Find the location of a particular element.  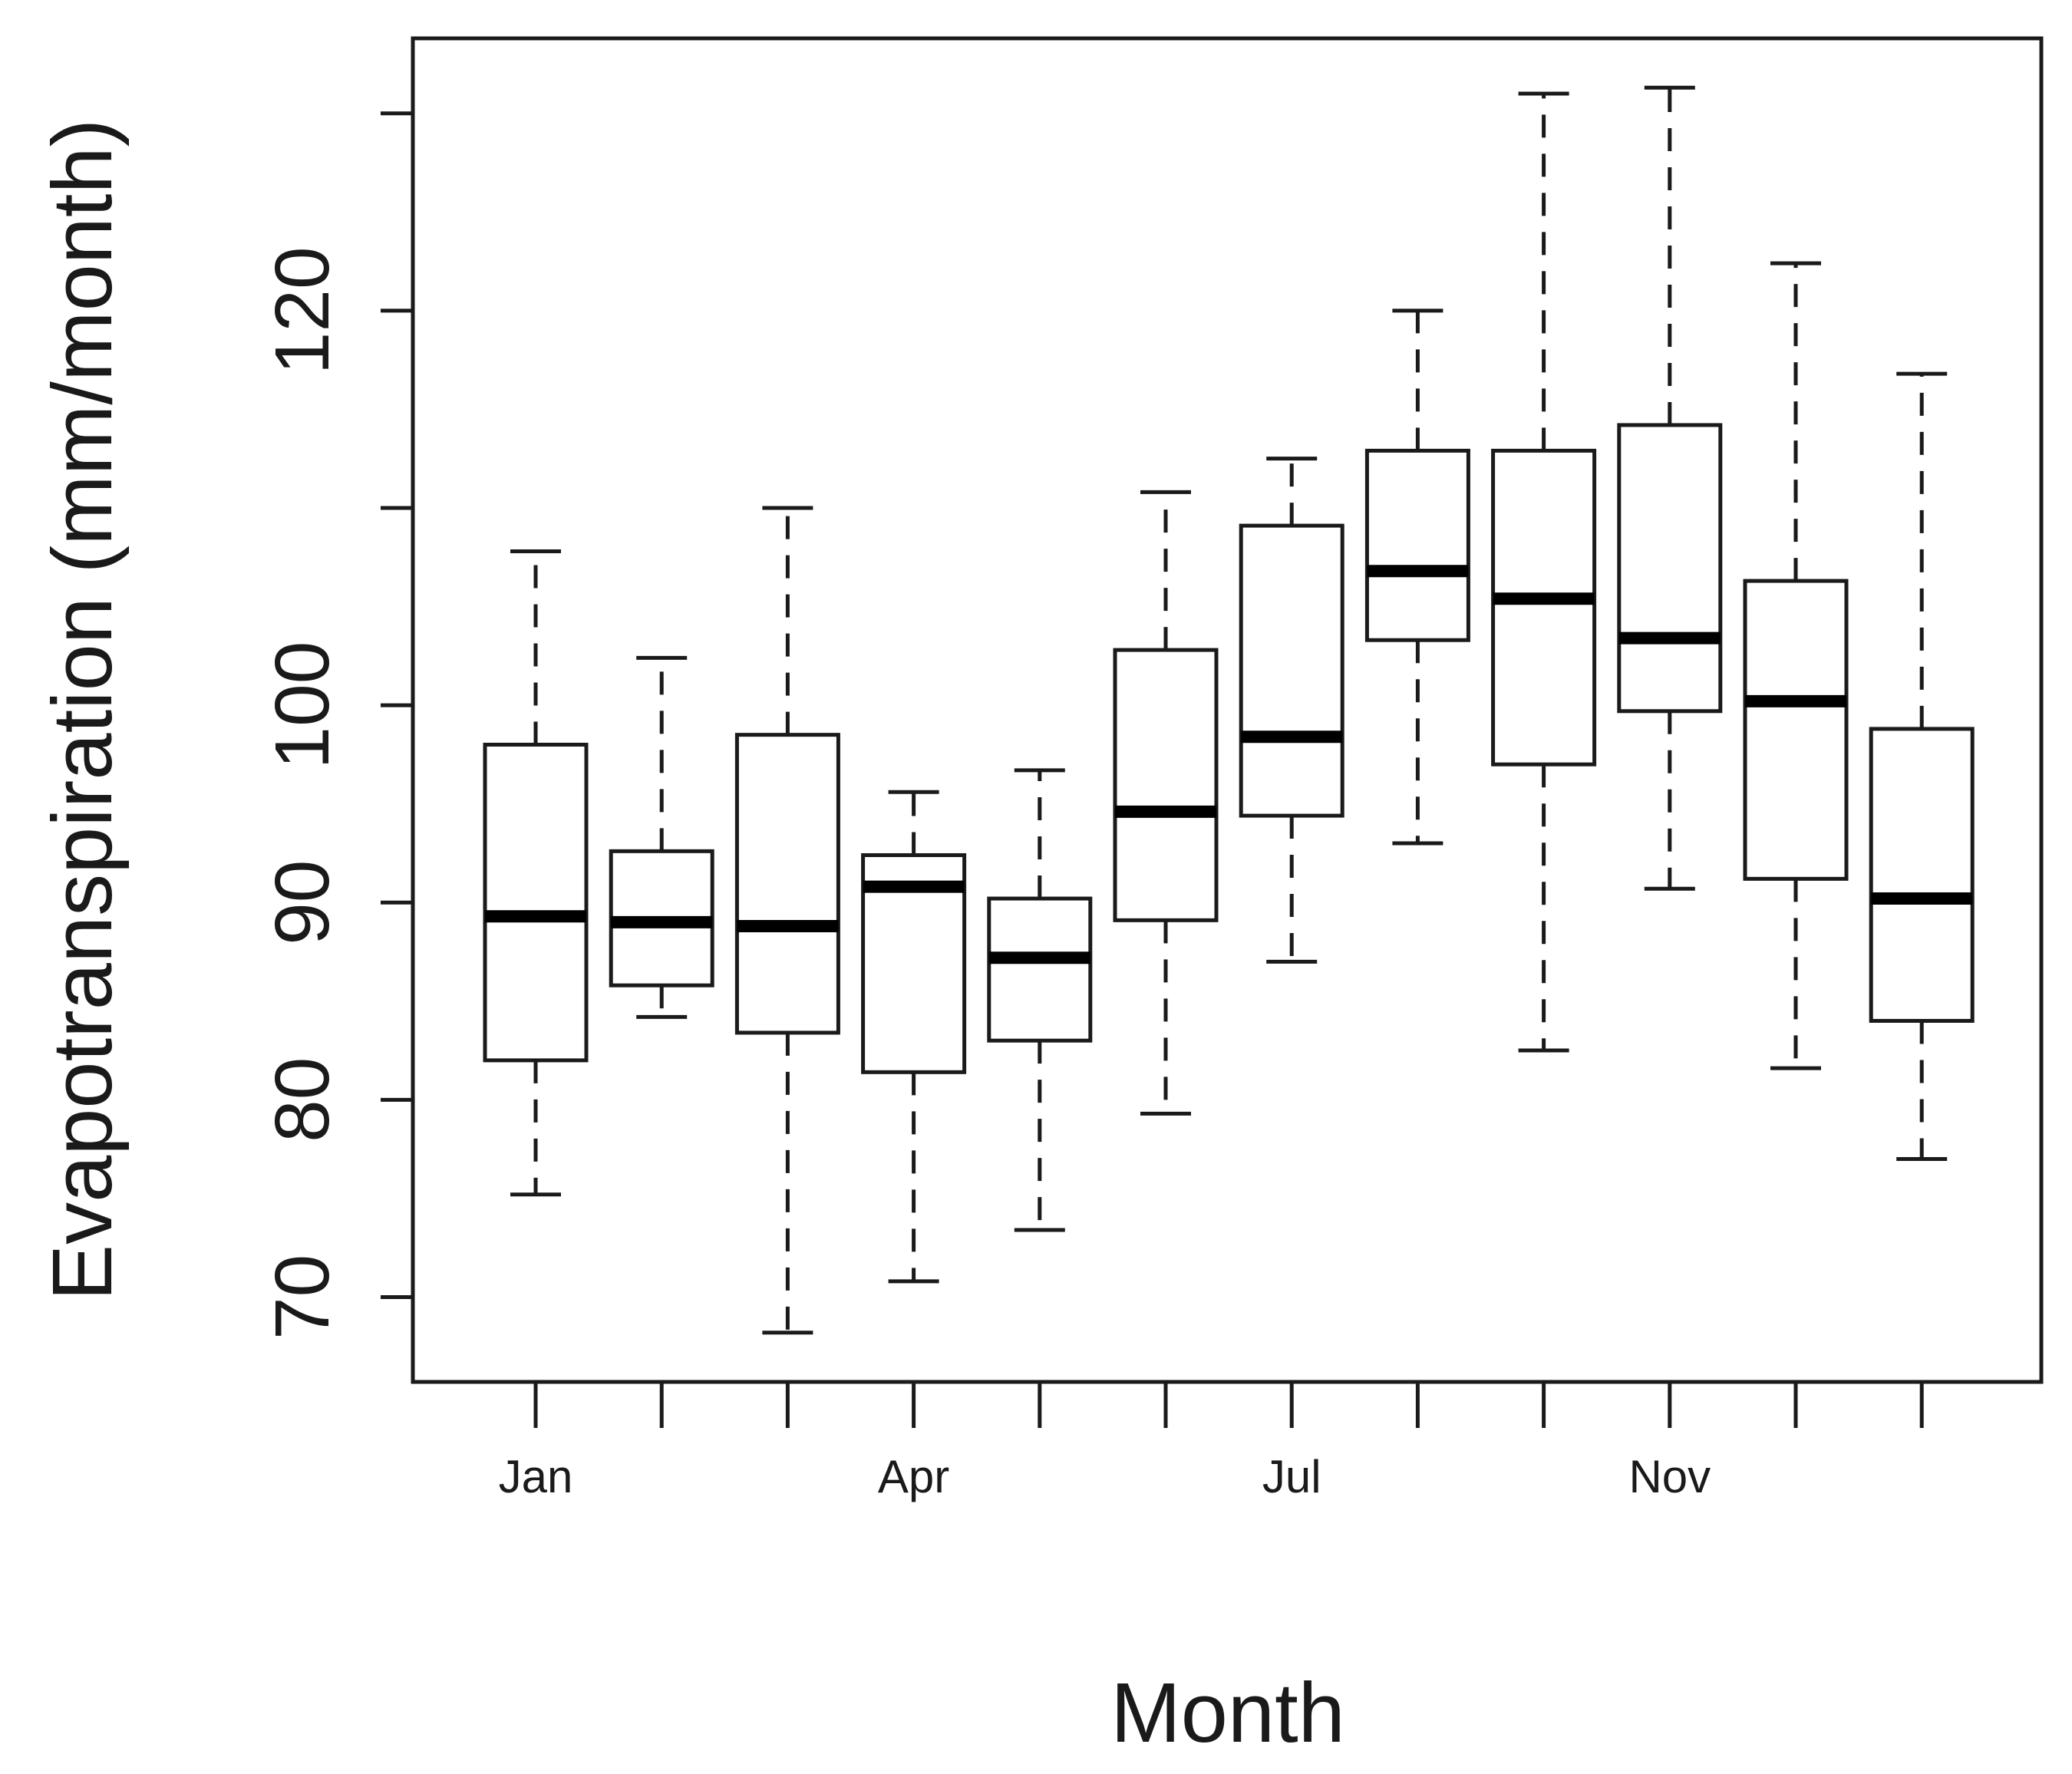

y-tick-label: 70 is located at coordinates (302, 1298).